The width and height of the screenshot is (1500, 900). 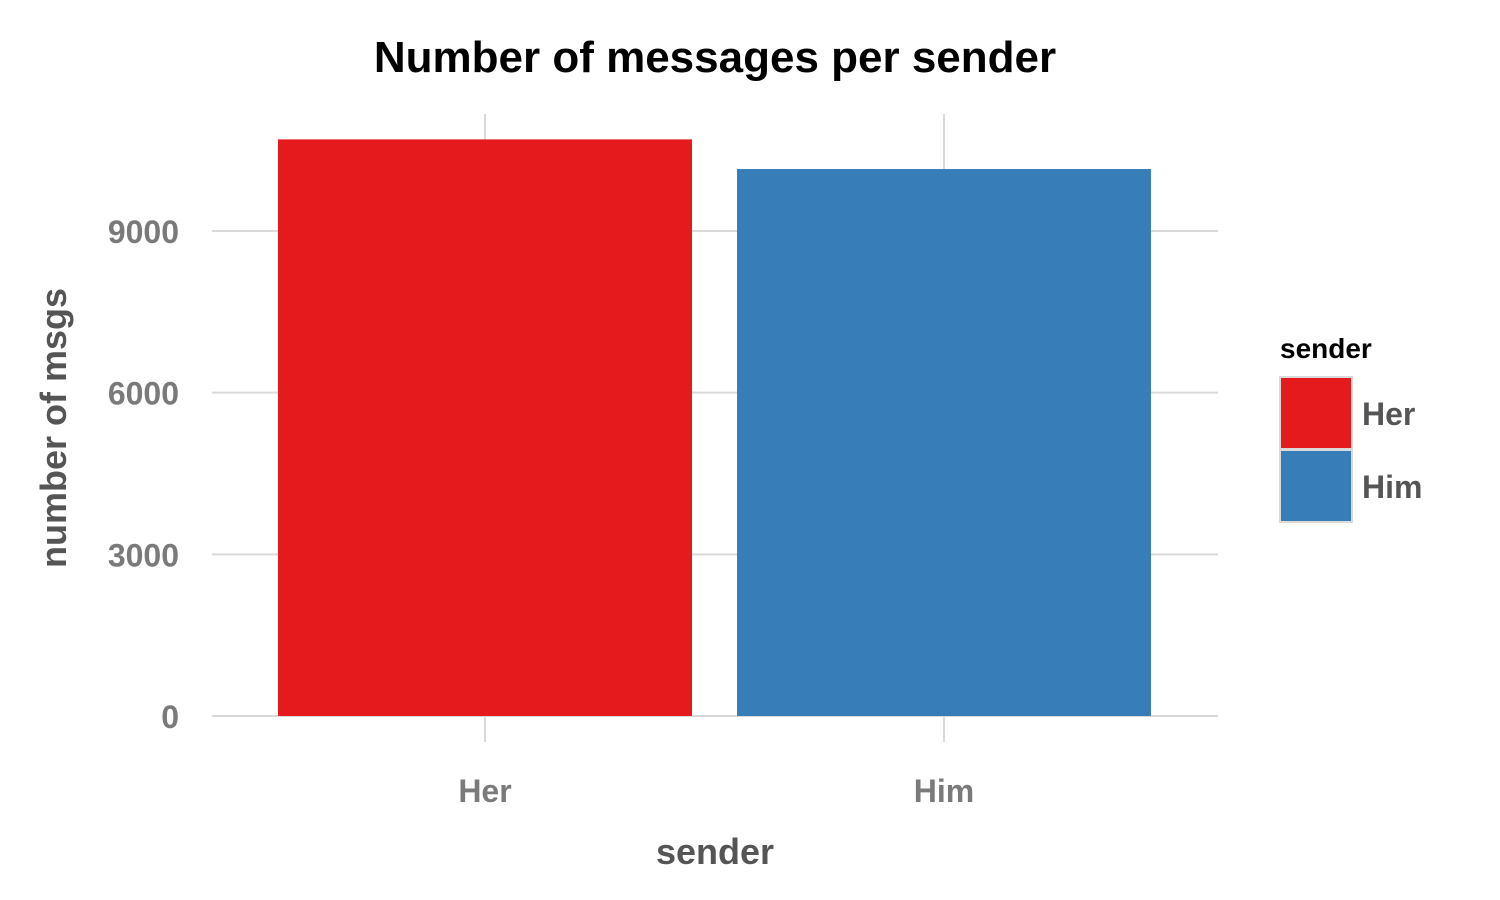 What do you see at coordinates (143, 394) in the screenshot?
I see `y-tick-label: 6000` at bounding box center [143, 394].